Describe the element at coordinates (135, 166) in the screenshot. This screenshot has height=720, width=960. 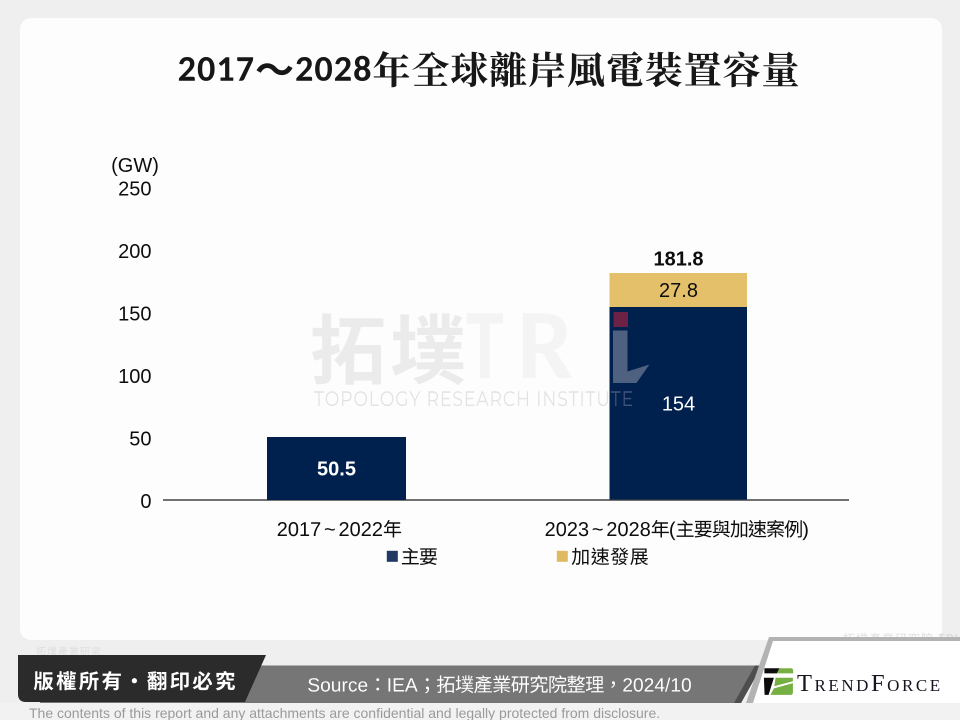
I see `svg-text: (GW)` at that location.